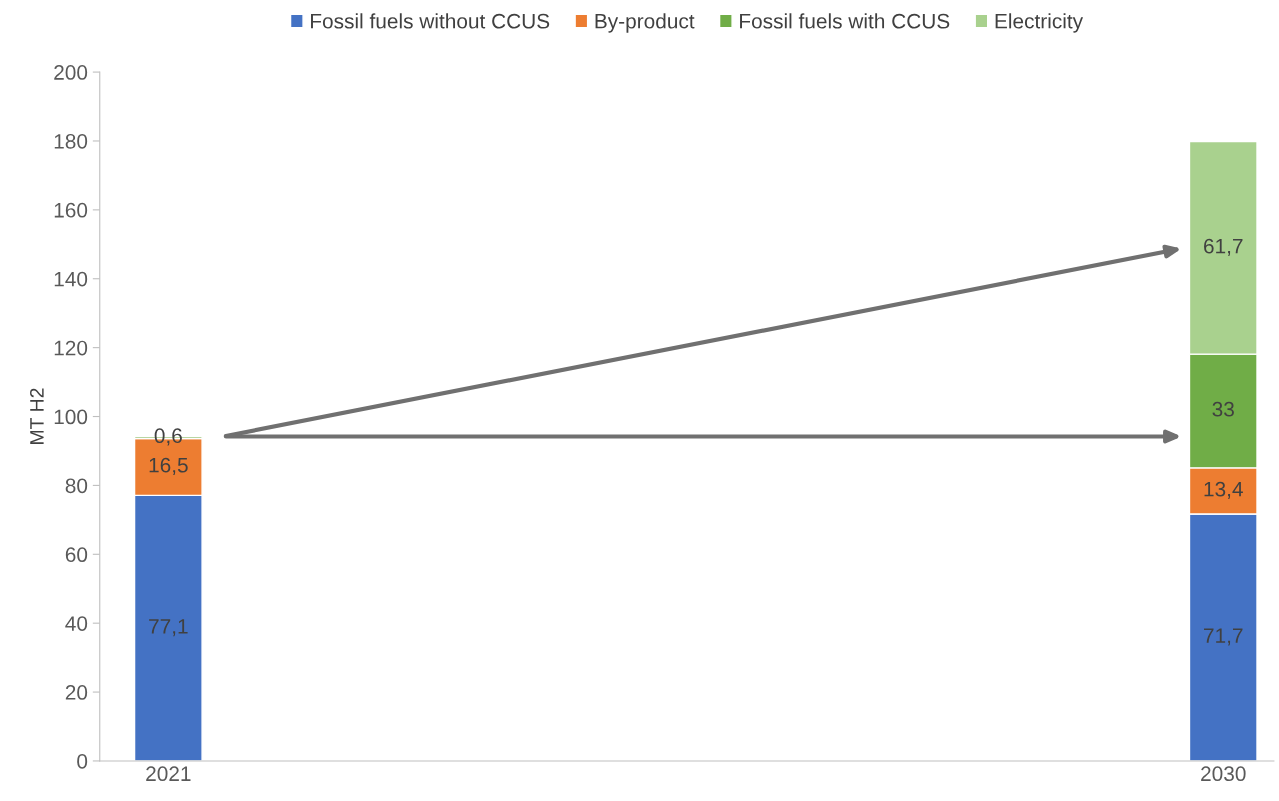  Describe the element at coordinates (71, 72) in the screenshot. I see `y-tick-label: 200` at that location.